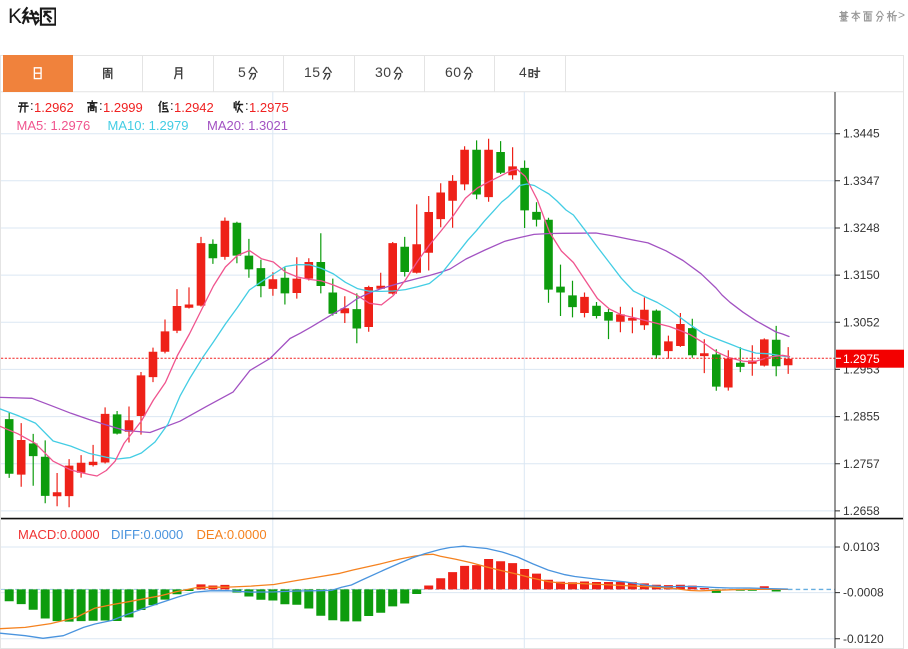  What do you see at coordinates (861, 228) in the screenshot?
I see `svg-text: 1.3248` at bounding box center [861, 228].